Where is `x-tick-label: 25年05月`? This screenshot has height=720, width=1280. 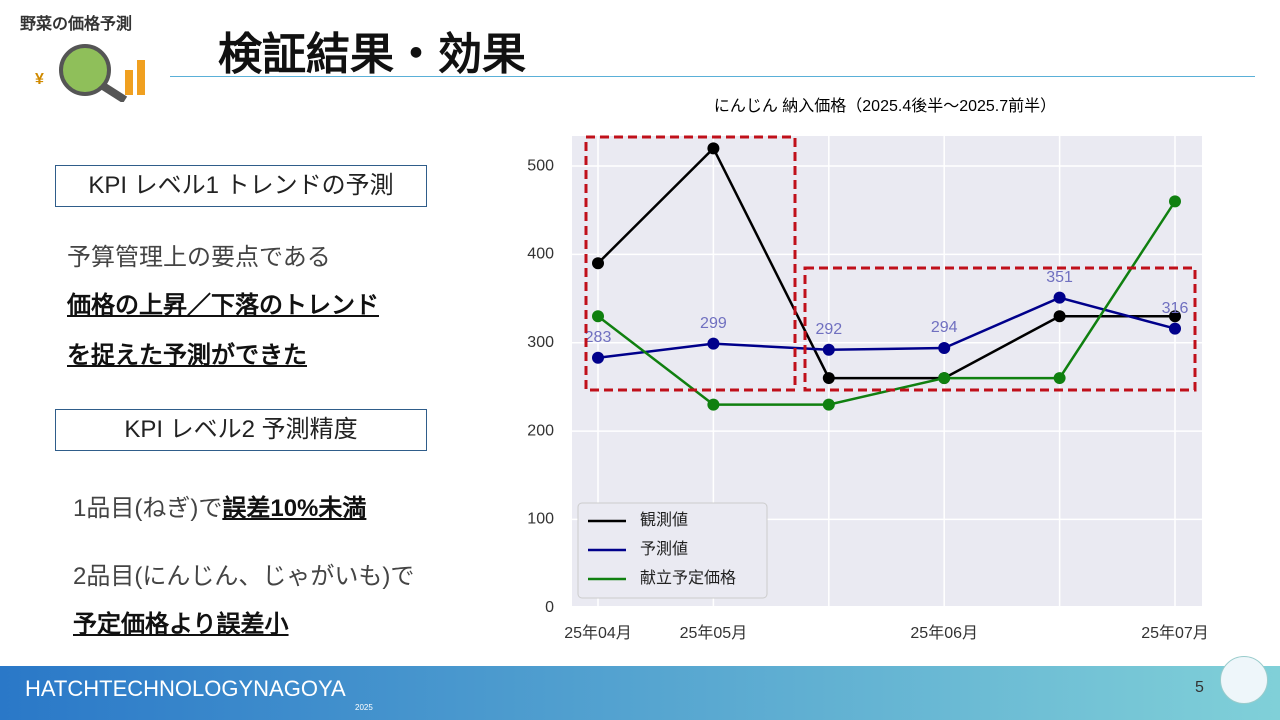
x-tick-label: 25年05月 is located at coordinates (714, 633).